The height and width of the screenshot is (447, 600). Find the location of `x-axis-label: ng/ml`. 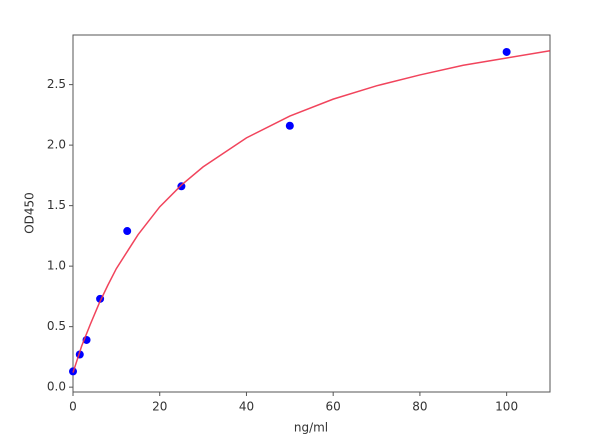

x-axis-label: ng/ml is located at coordinates (311, 428).